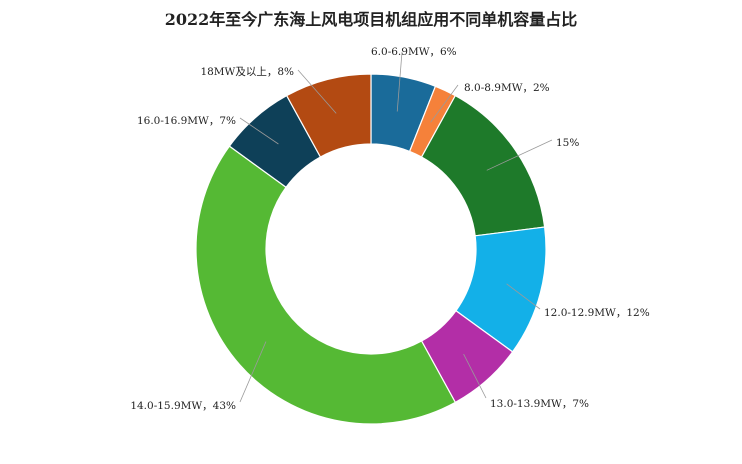 The height and width of the screenshot is (464, 742). Describe the element at coordinates (507, 88) in the screenshot. I see `slice-label-2: 8.0-8.9MW，2%` at that location.